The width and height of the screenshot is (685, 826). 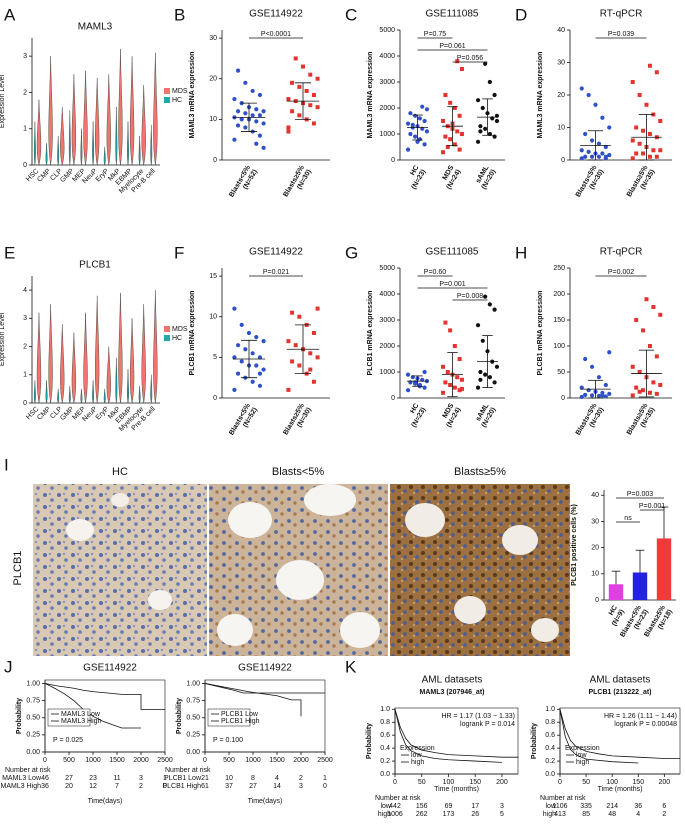 I want to click on y-tick-label: 0, so click(x=393, y=160).